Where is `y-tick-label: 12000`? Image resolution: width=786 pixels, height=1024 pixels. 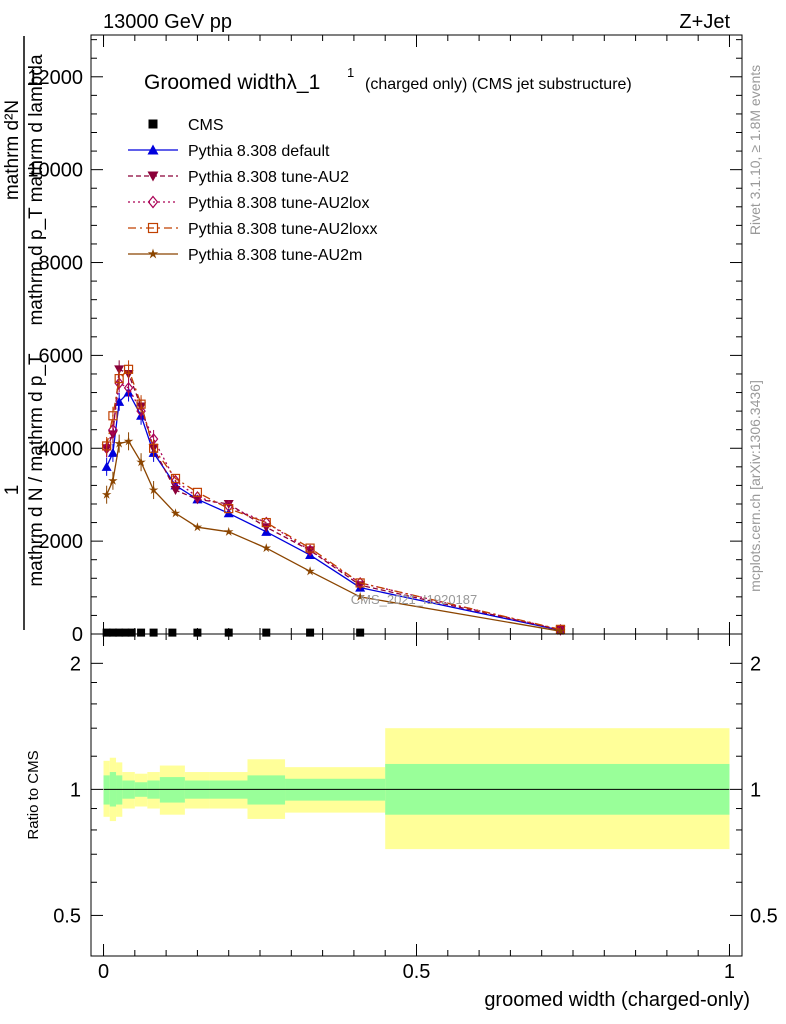 y-tick-label: 12000 is located at coordinates (55, 78).